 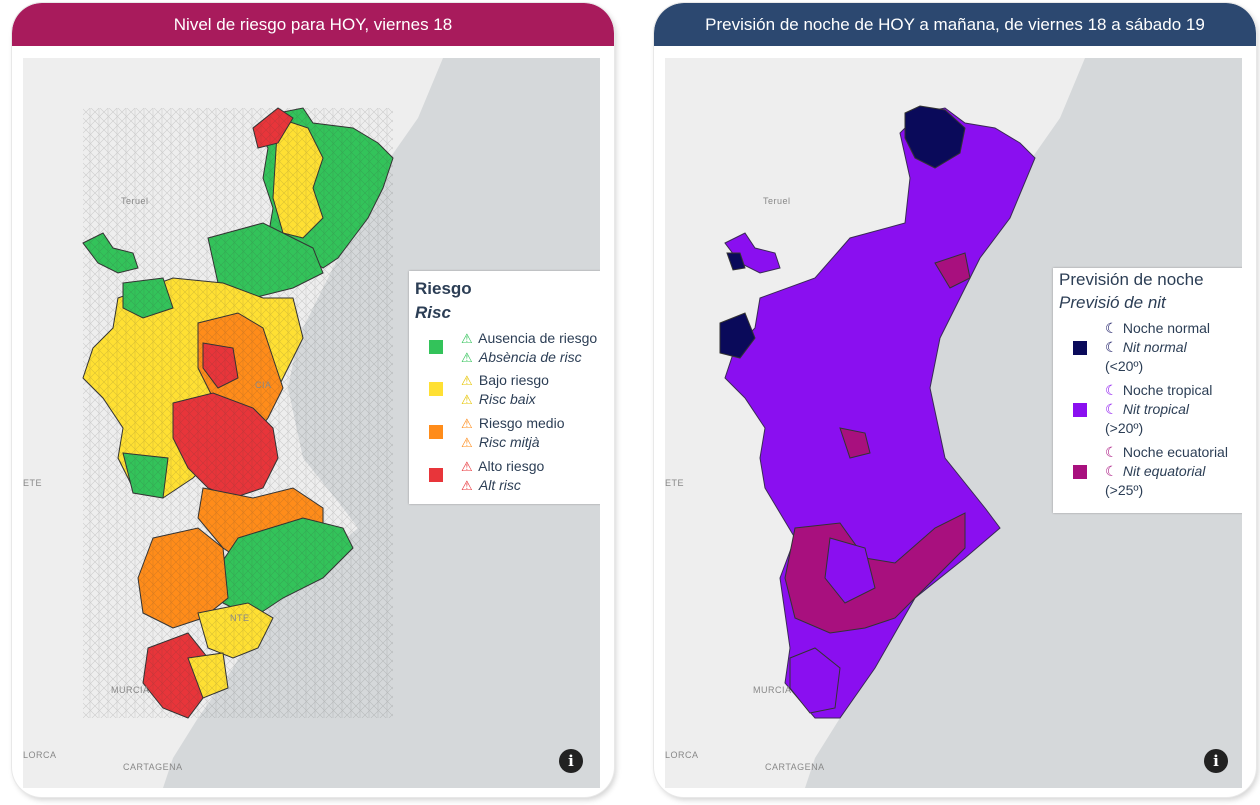 I want to click on legend-item-high-risk: ⚠ Alto riesgo ⚠ Alt risc, so click(x=502, y=476).